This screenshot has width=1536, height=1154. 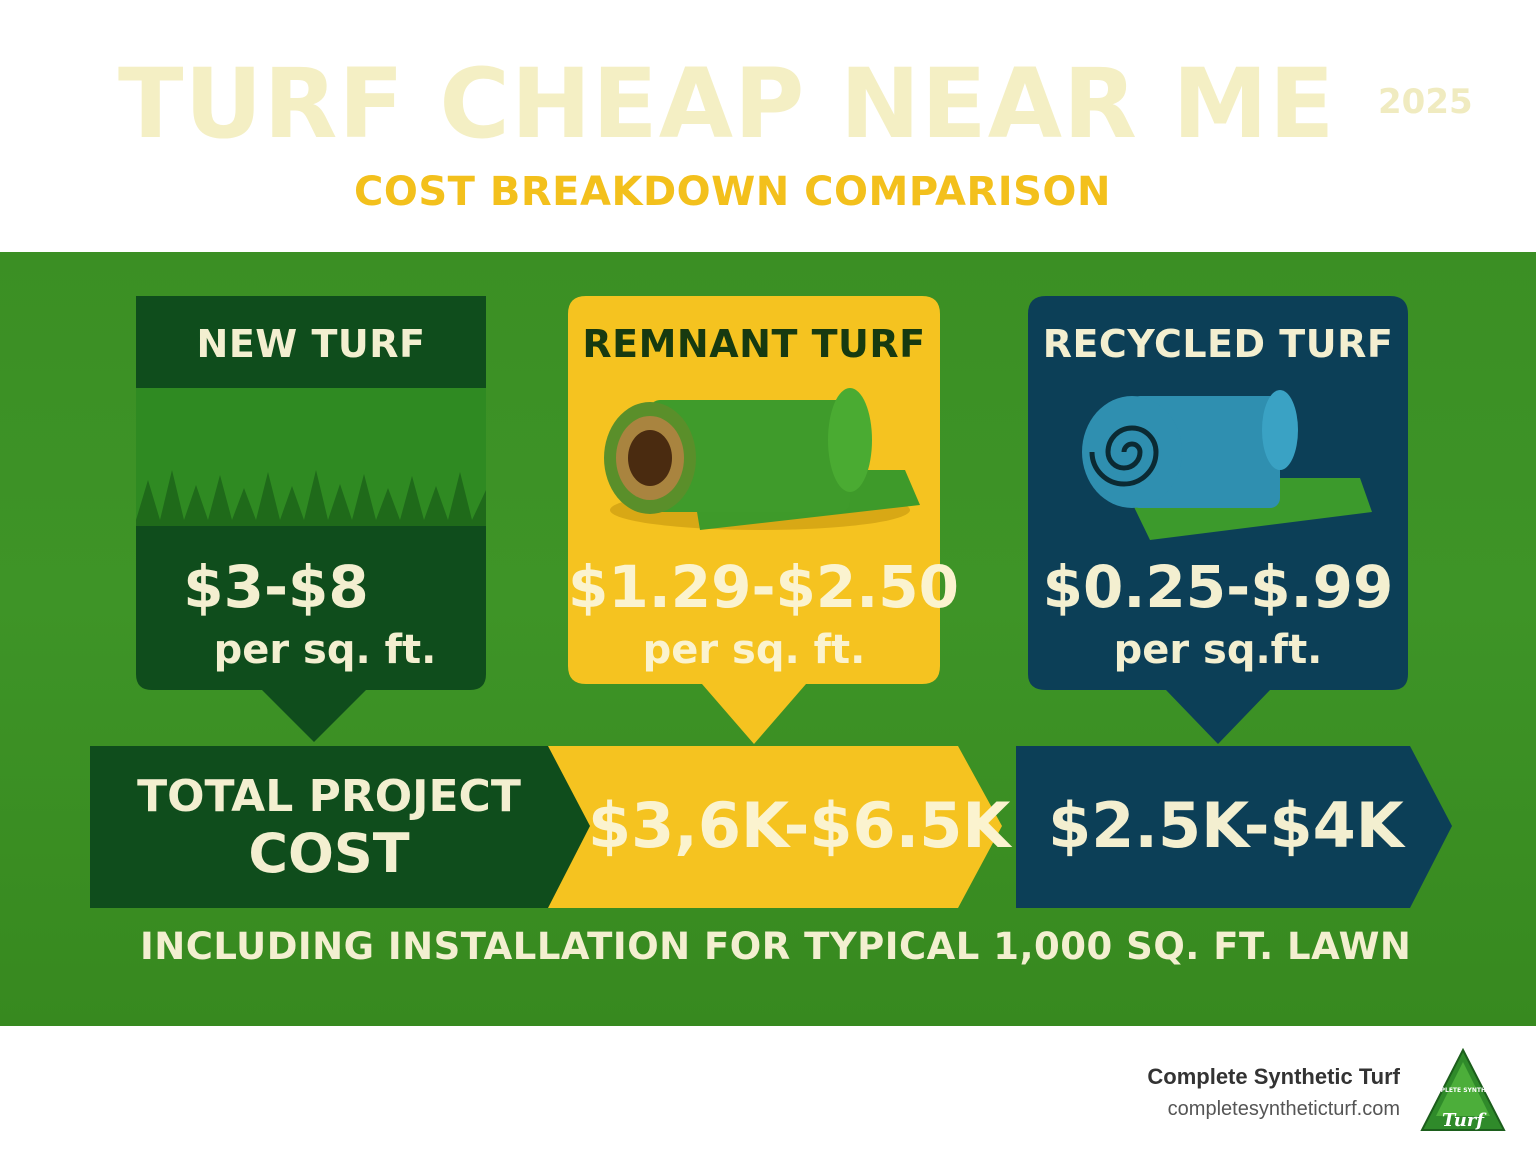 I want to click on remnant-turf-card, so click(x=754, y=520).